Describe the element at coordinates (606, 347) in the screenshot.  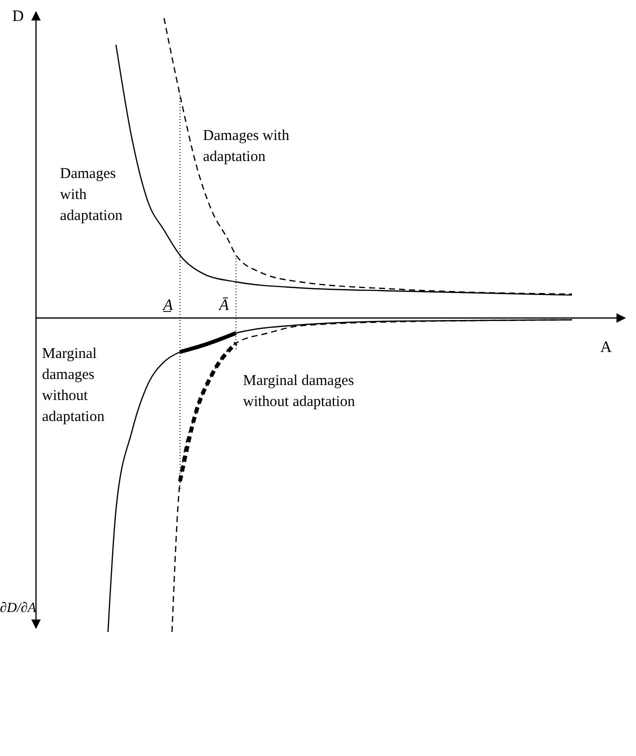
I see `x-axis-title: A` at that location.